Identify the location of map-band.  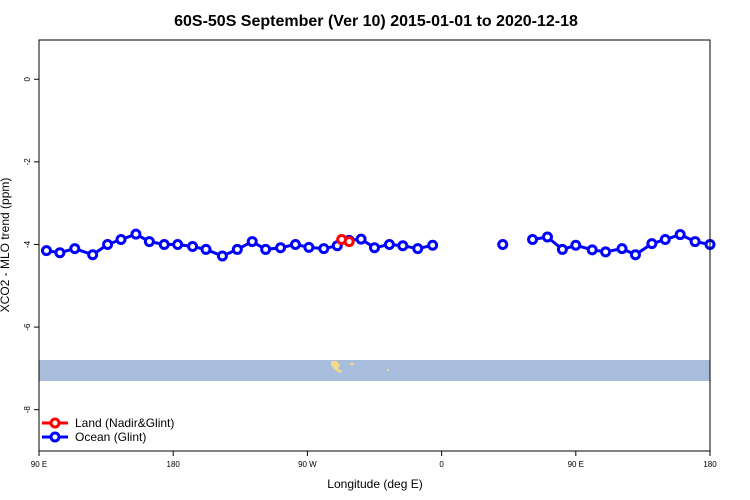
(374, 370).